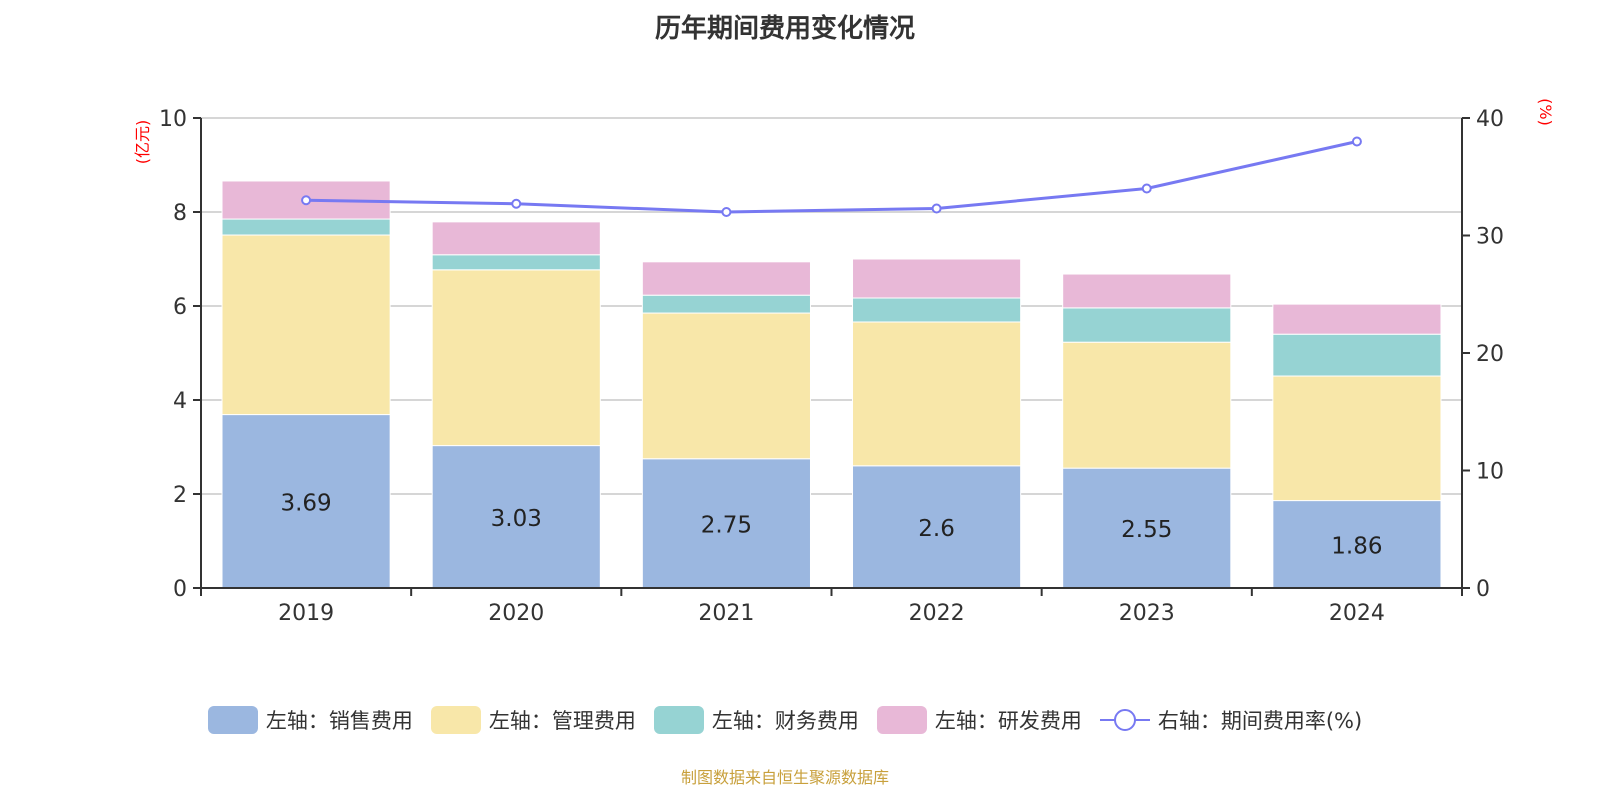 Image resolution: width=1600 pixels, height=800 pixels. I want to click on rate-line, so click(832, 177).